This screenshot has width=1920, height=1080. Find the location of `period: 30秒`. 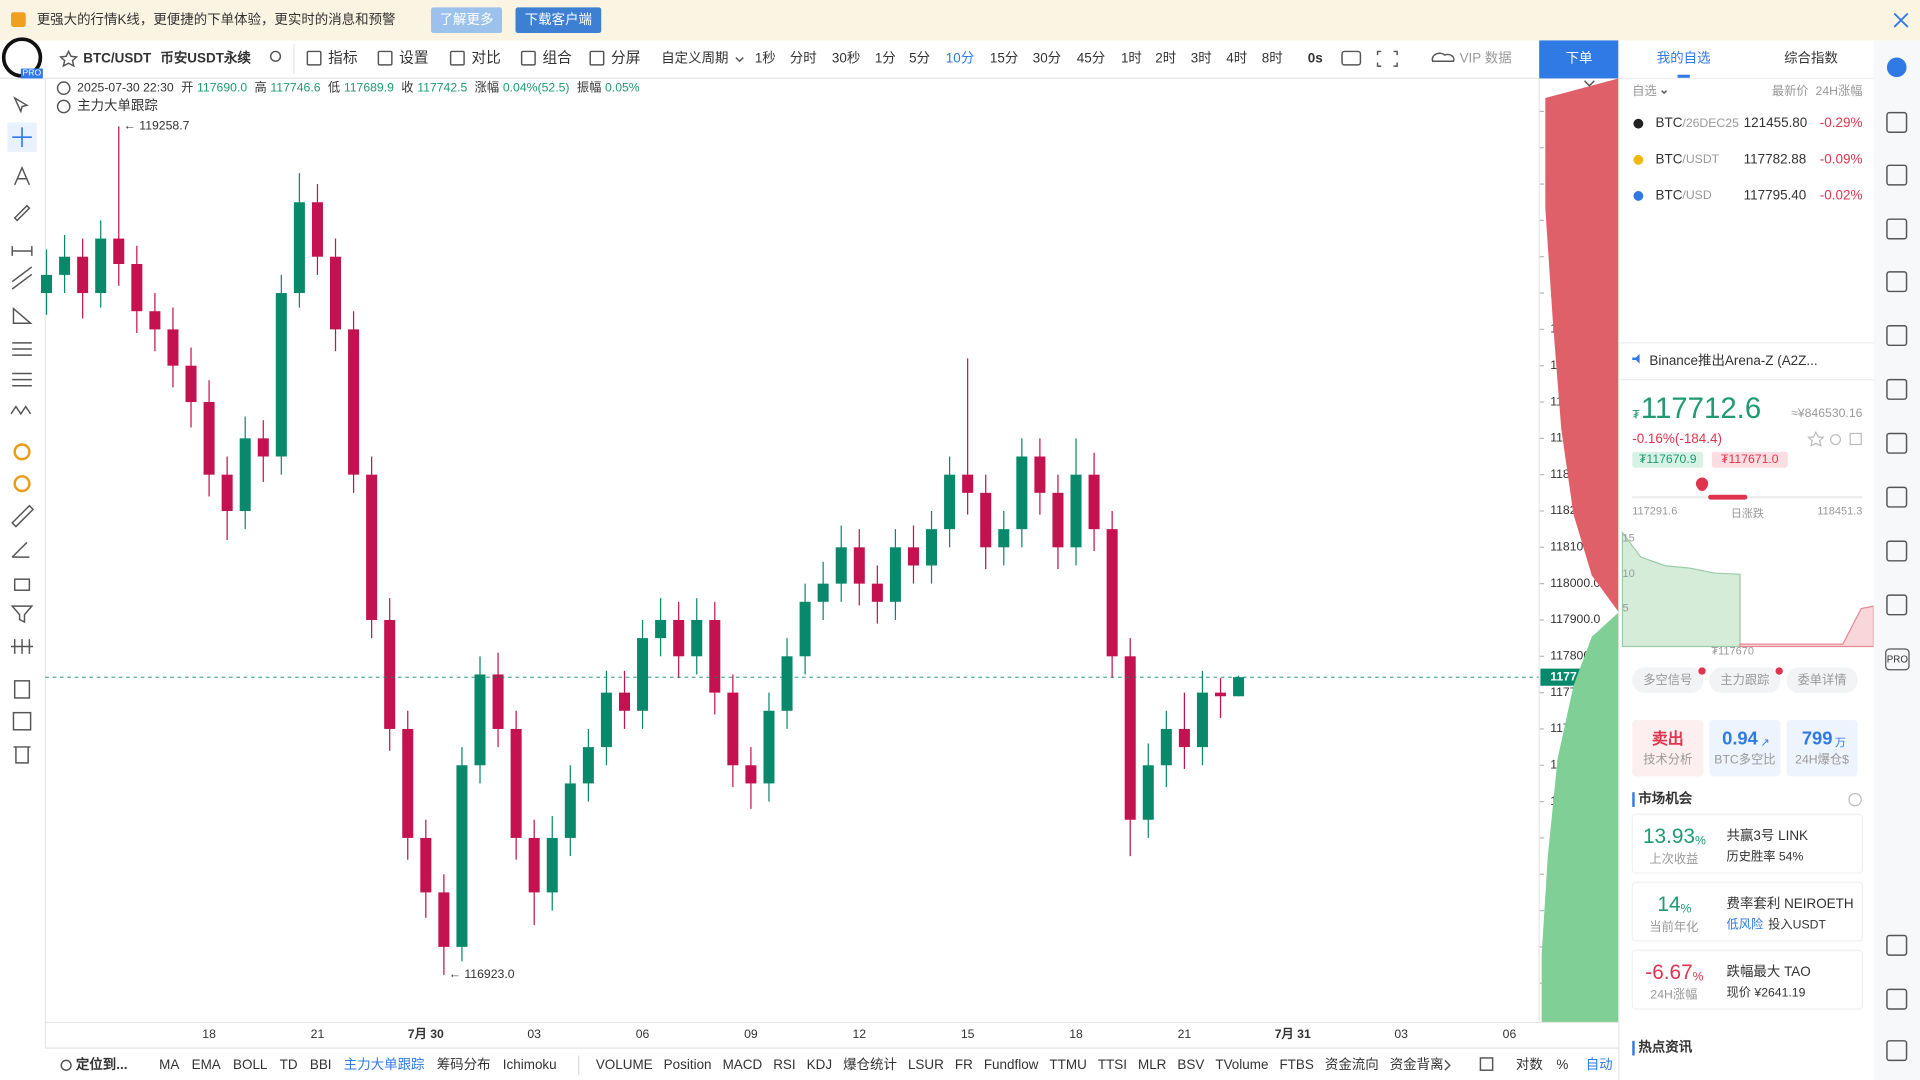

period: 30秒 is located at coordinates (846, 57).